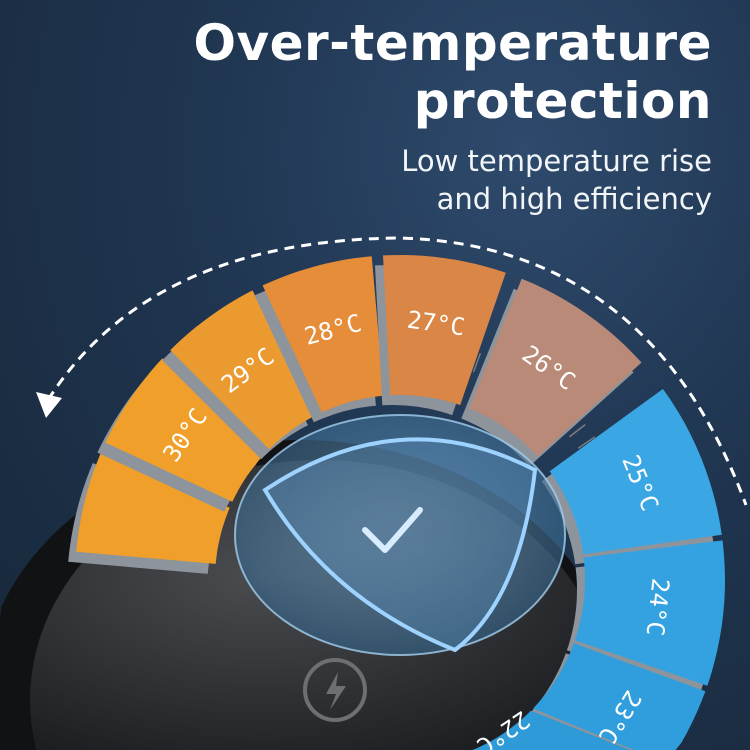  Describe the element at coordinates (452, 43) in the screenshot. I see `title-line-1: Over-temperature` at that location.